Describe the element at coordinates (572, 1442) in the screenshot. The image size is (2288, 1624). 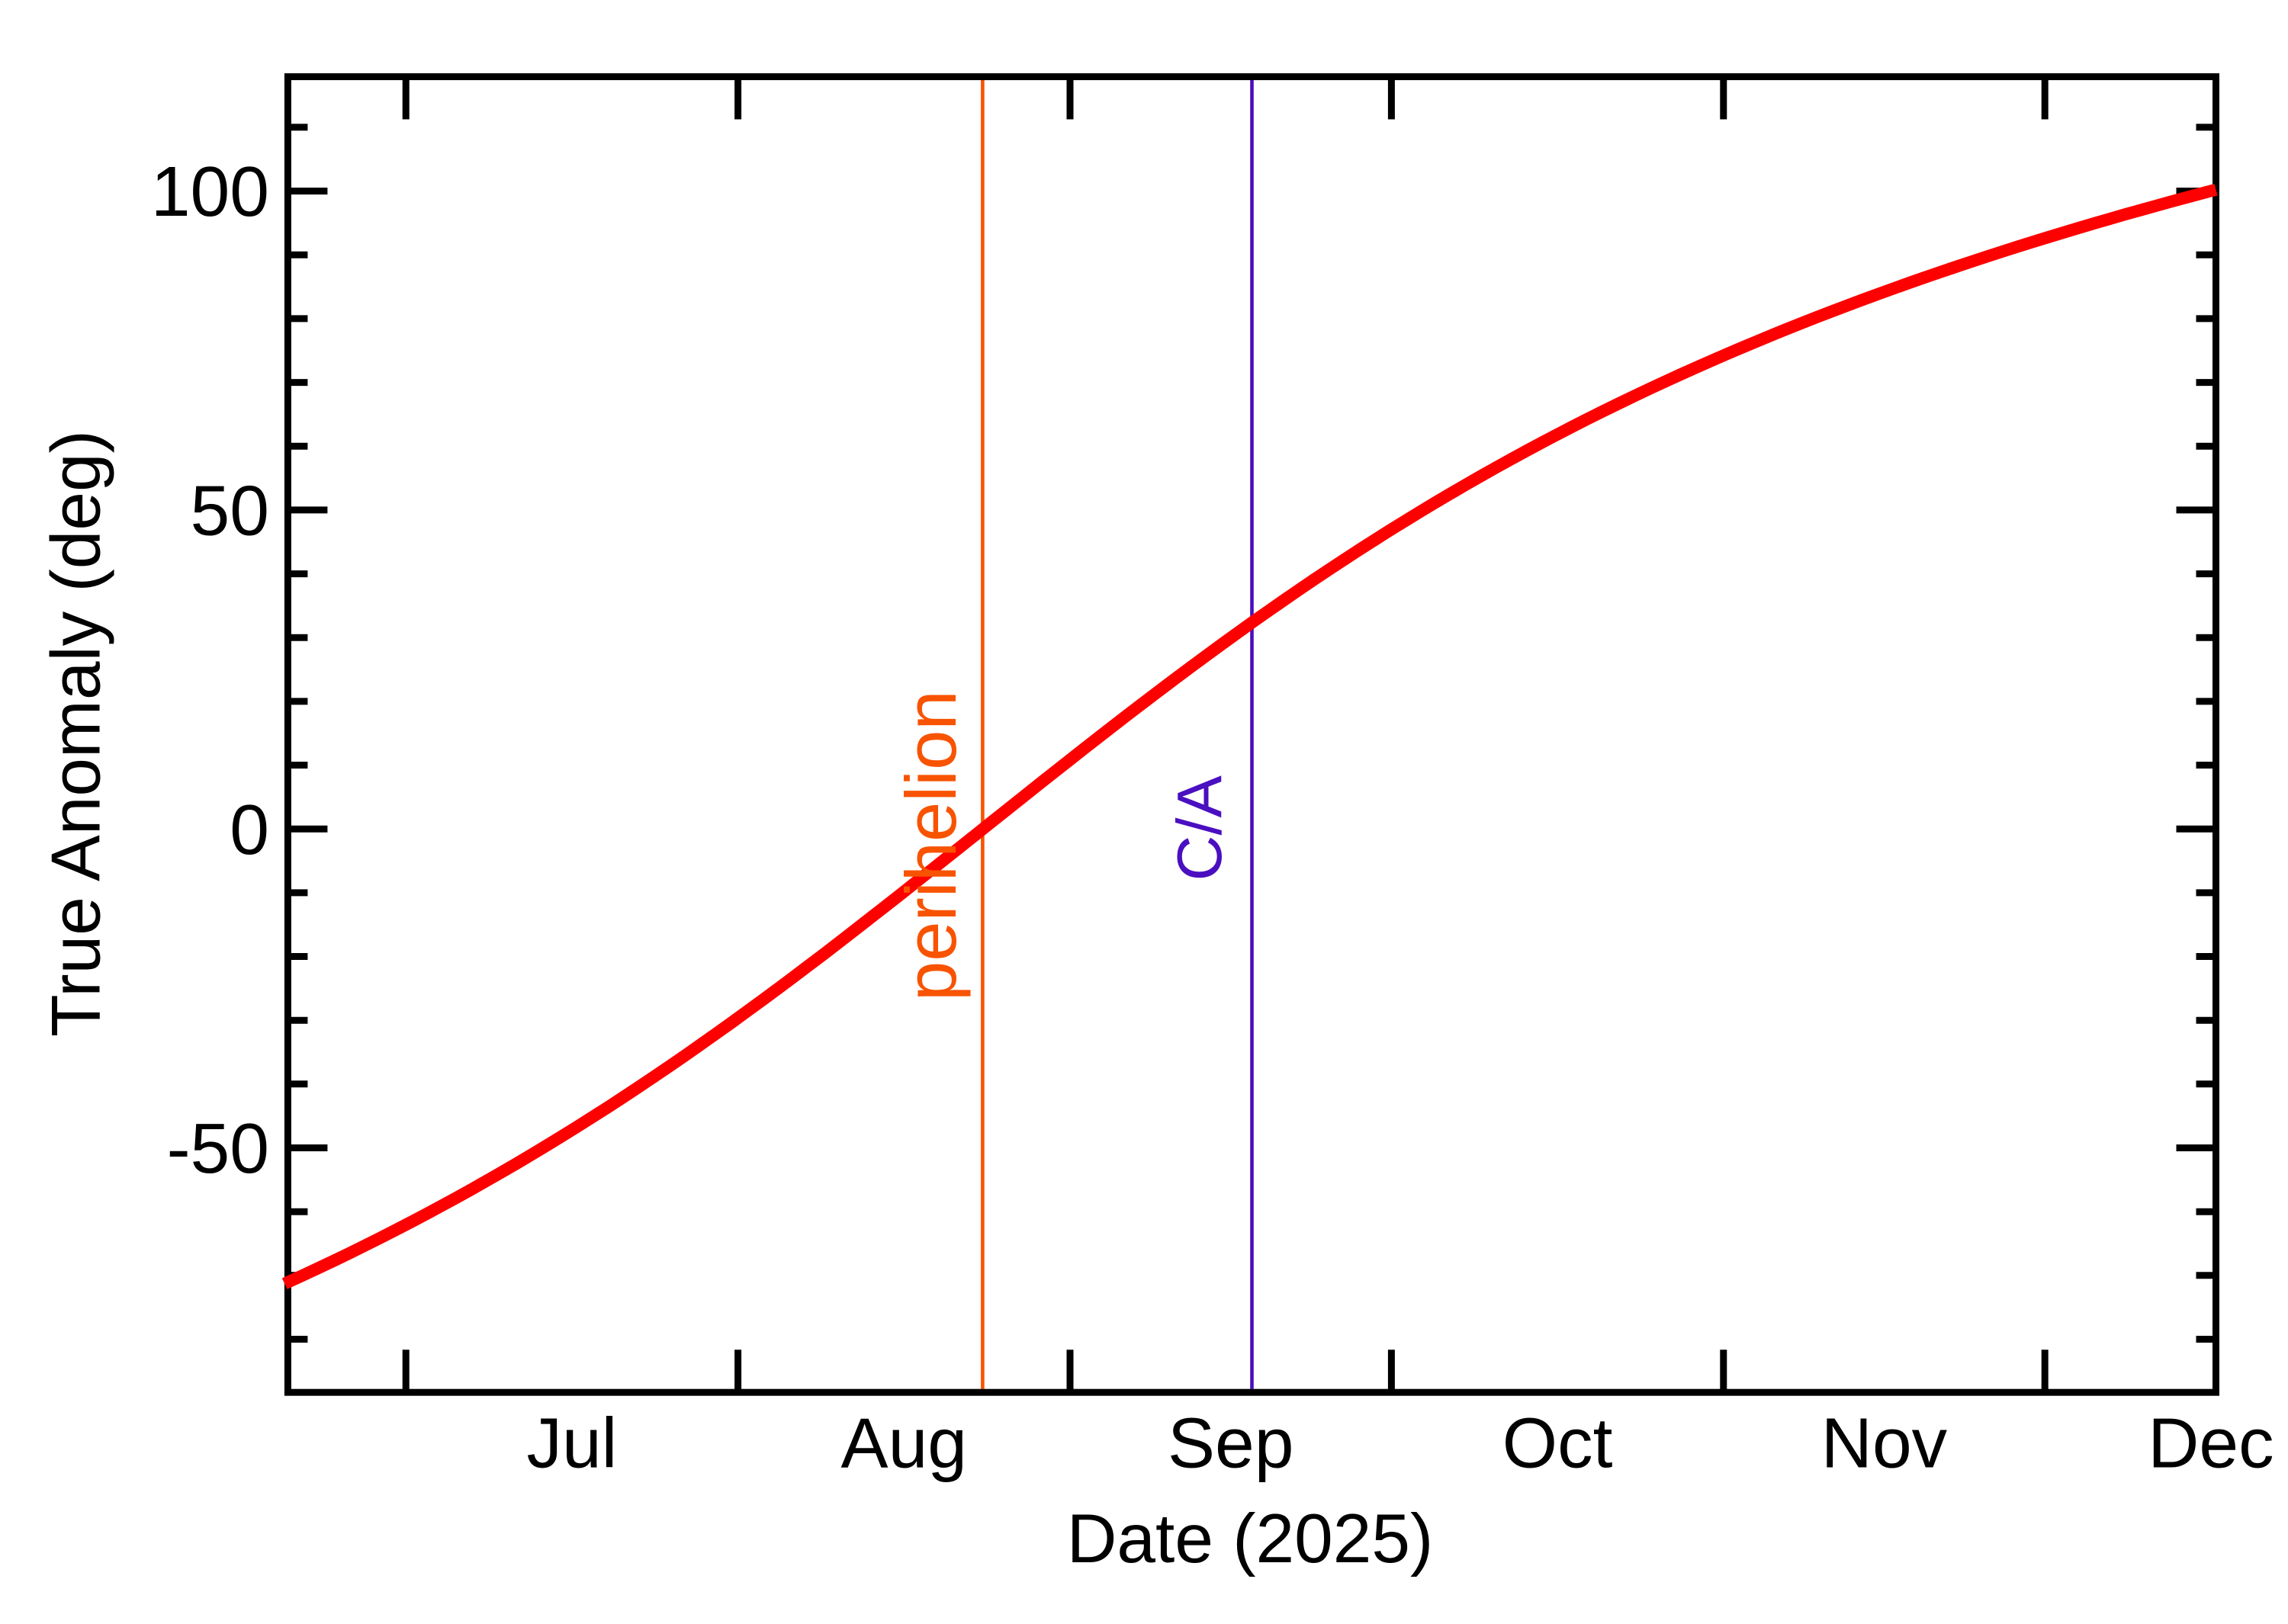
I see `svg-text: Jul` at that location.